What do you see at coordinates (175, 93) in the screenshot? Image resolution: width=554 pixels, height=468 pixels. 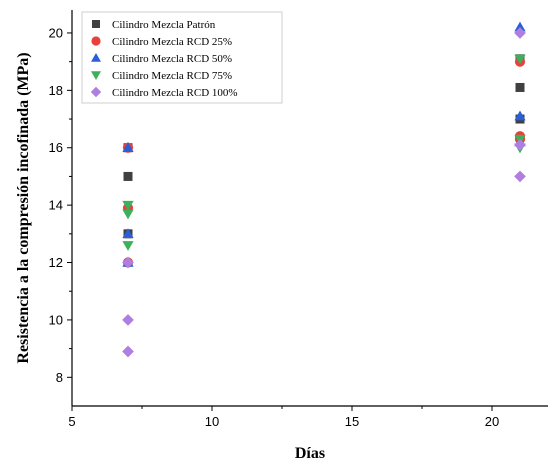 I see `legend-label: Cilindro Mezcla RCD 100%` at bounding box center [175, 93].